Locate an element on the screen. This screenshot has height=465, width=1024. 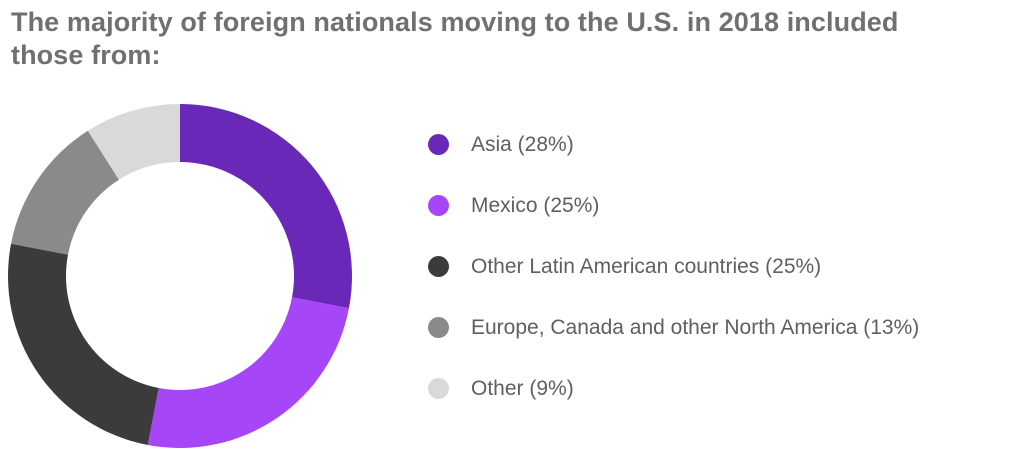
legend-item-other-latin-america: Other Latin American countries (25%) is located at coordinates (673, 266).